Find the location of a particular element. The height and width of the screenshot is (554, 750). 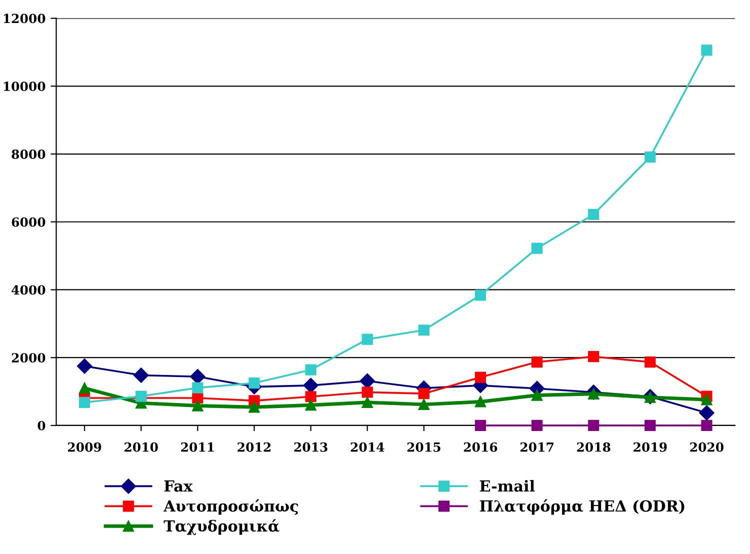

x-tick-label: 2010 is located at coordinates (141, 447).